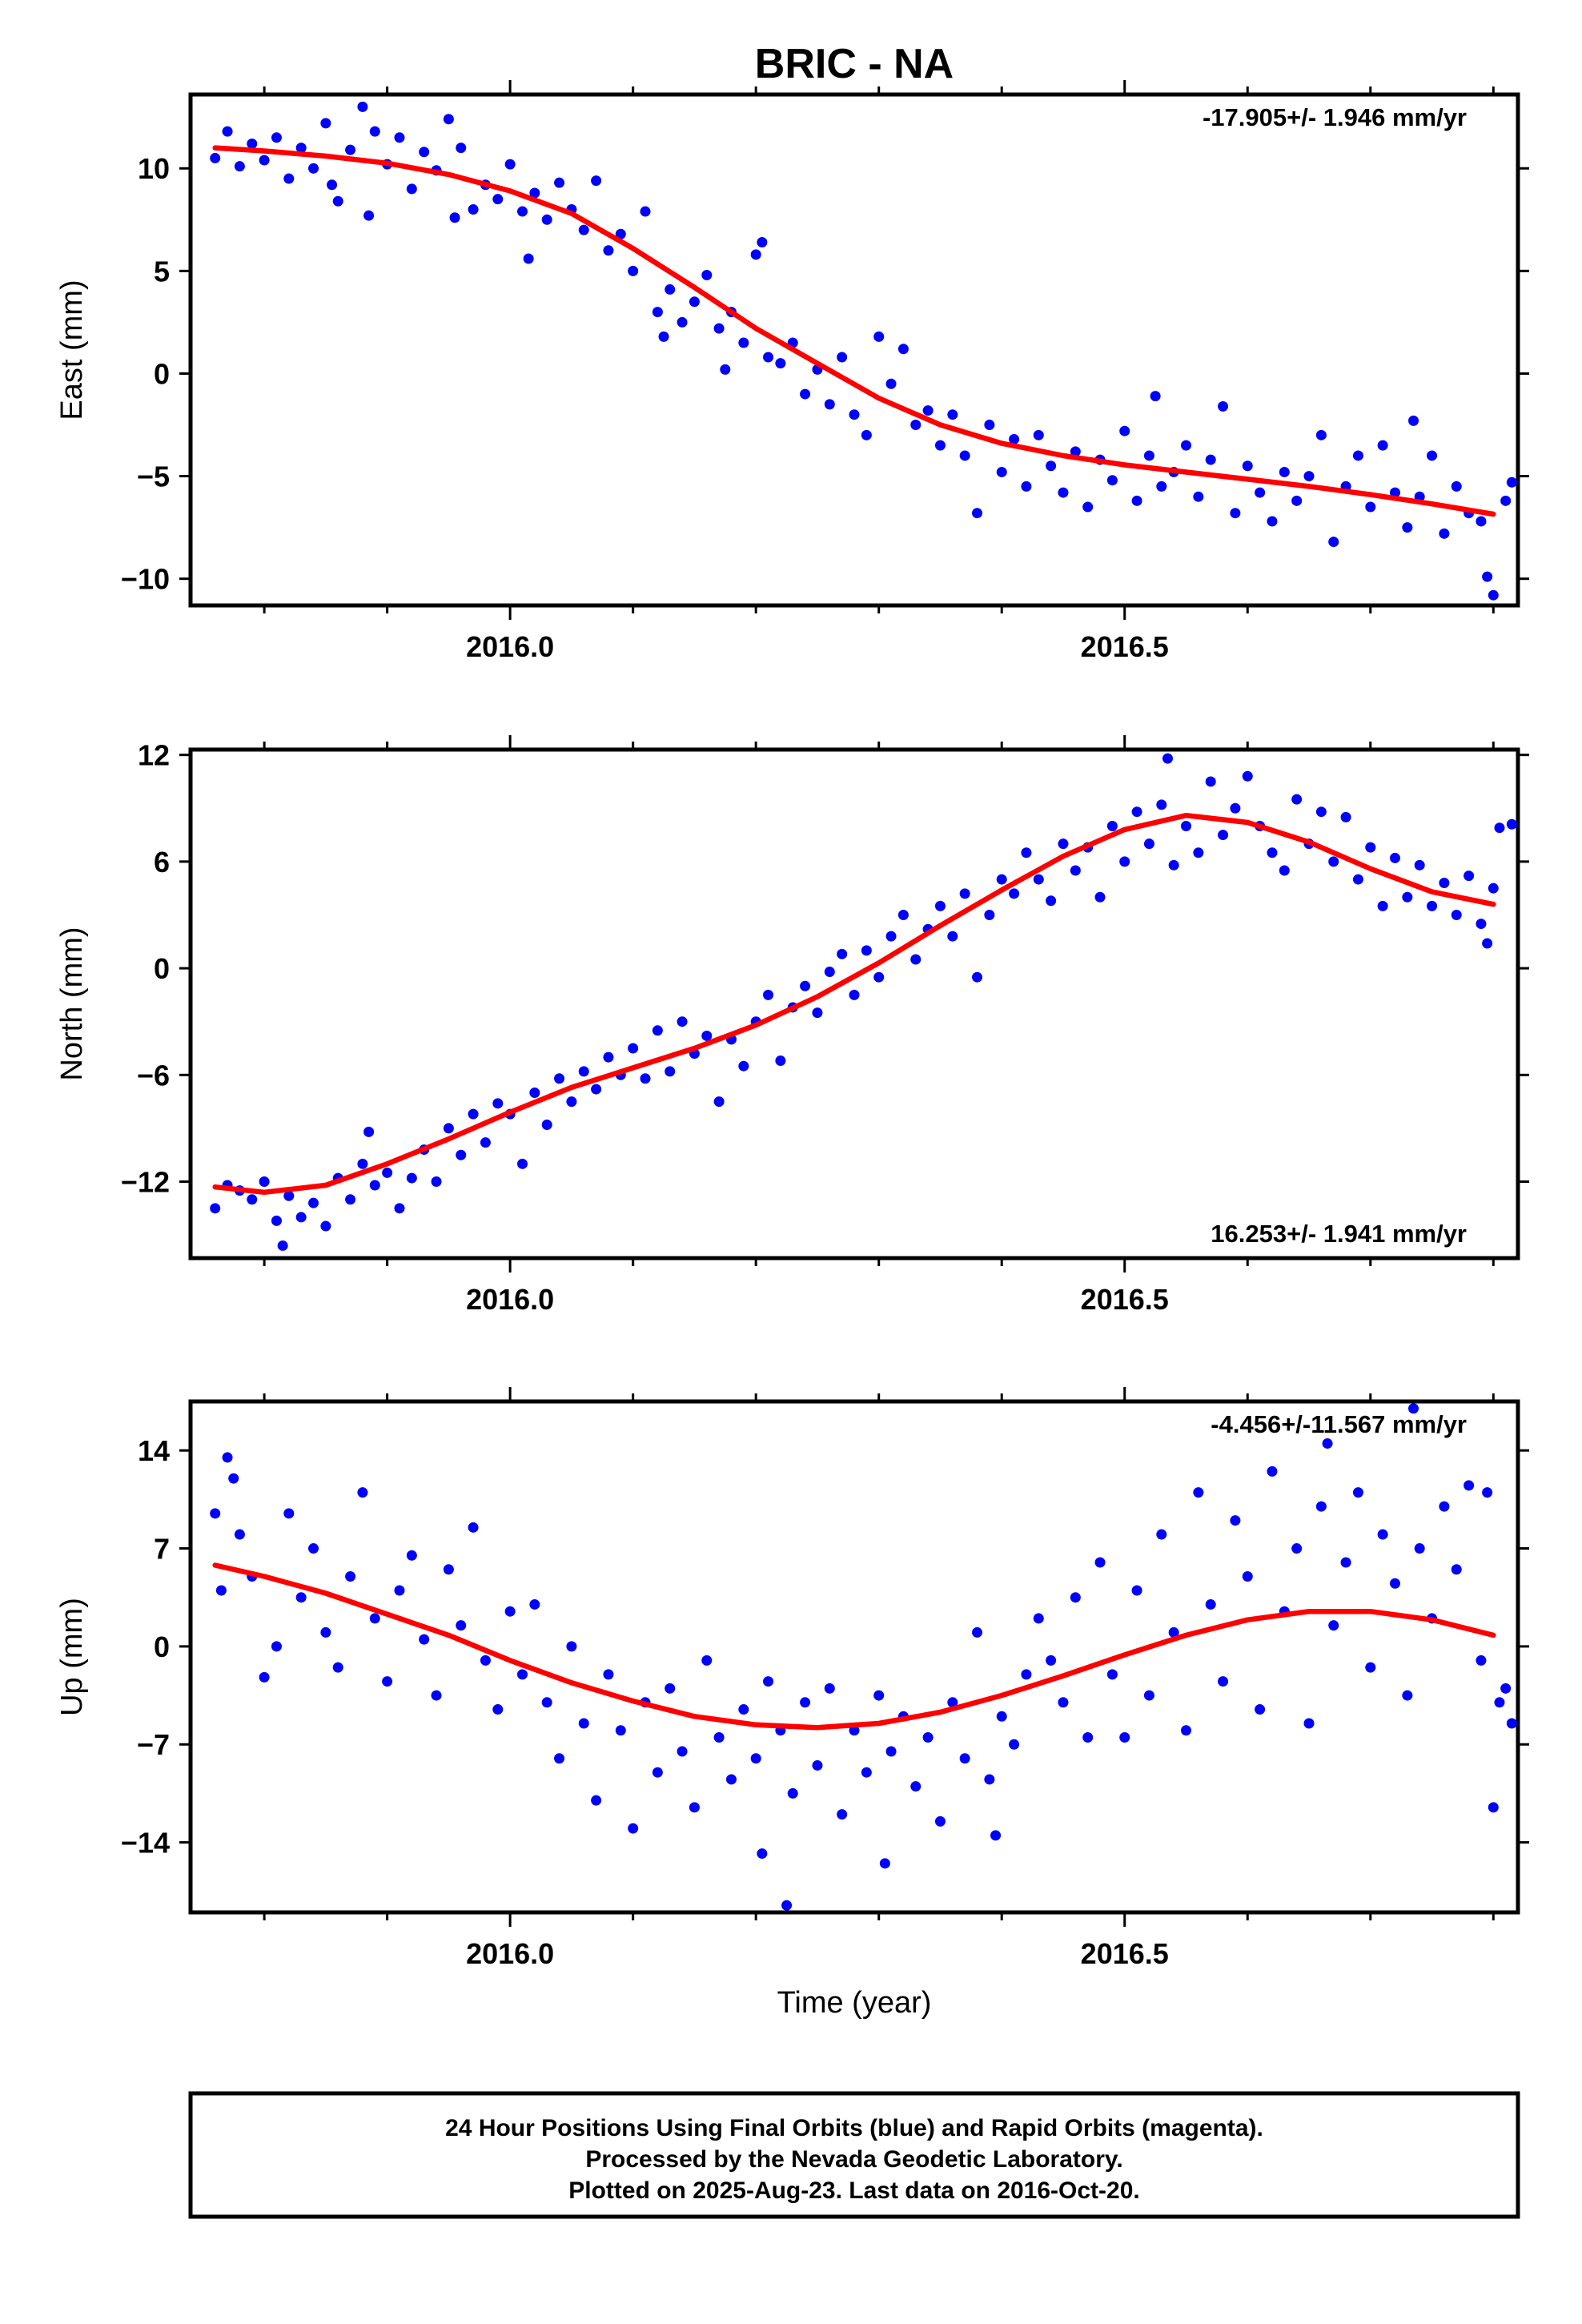 This screenshot has height=2324, width=1582. I want to click on up-y-axis-title: Up (mm), so click(72, 1657).